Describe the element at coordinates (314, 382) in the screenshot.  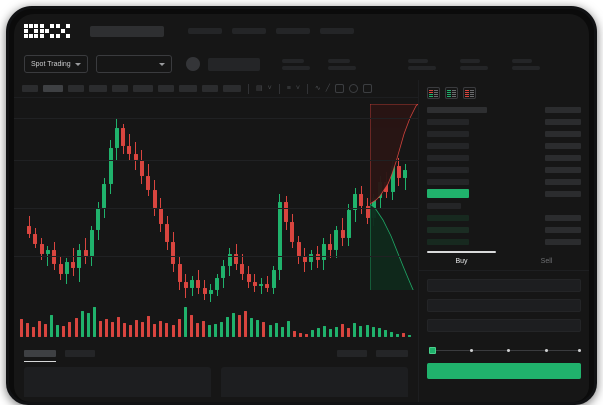
I see `positions-panel` at that location.